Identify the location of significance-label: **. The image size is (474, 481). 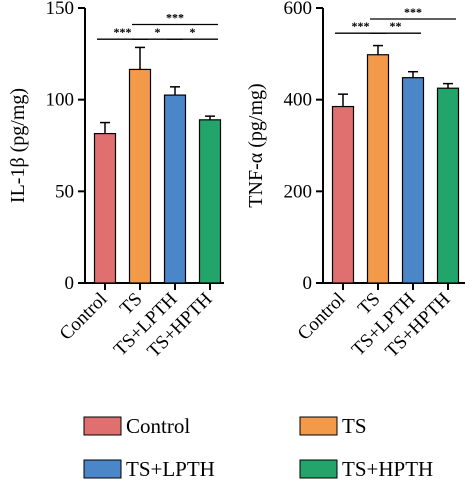
(396, 26).